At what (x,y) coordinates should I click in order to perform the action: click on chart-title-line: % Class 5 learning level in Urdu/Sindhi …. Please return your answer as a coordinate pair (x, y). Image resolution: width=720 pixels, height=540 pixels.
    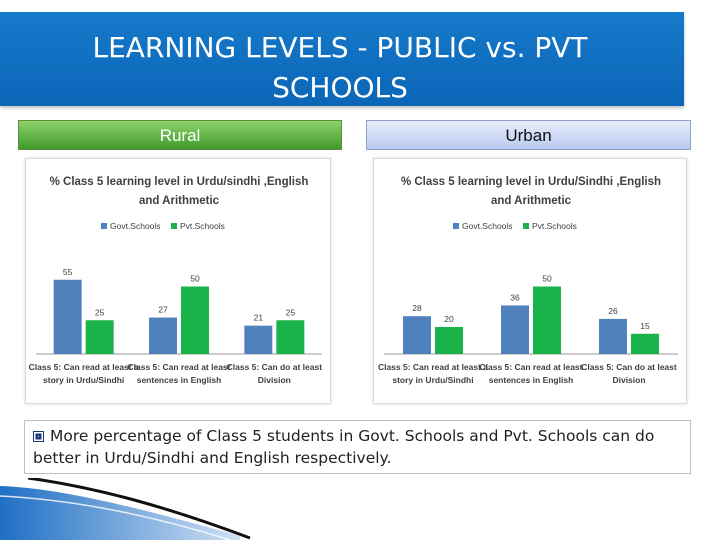
    Looking at the image, I should click on (531, 182).